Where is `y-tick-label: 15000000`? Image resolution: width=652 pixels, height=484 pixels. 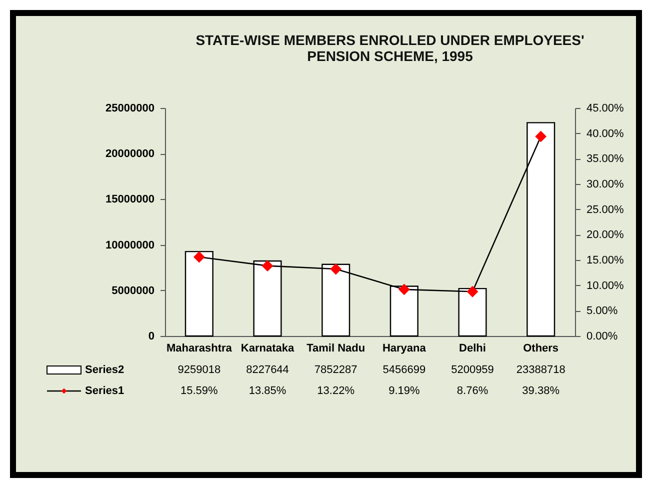
y-tick-label: 15000000 is located at coordinates (130, 200).